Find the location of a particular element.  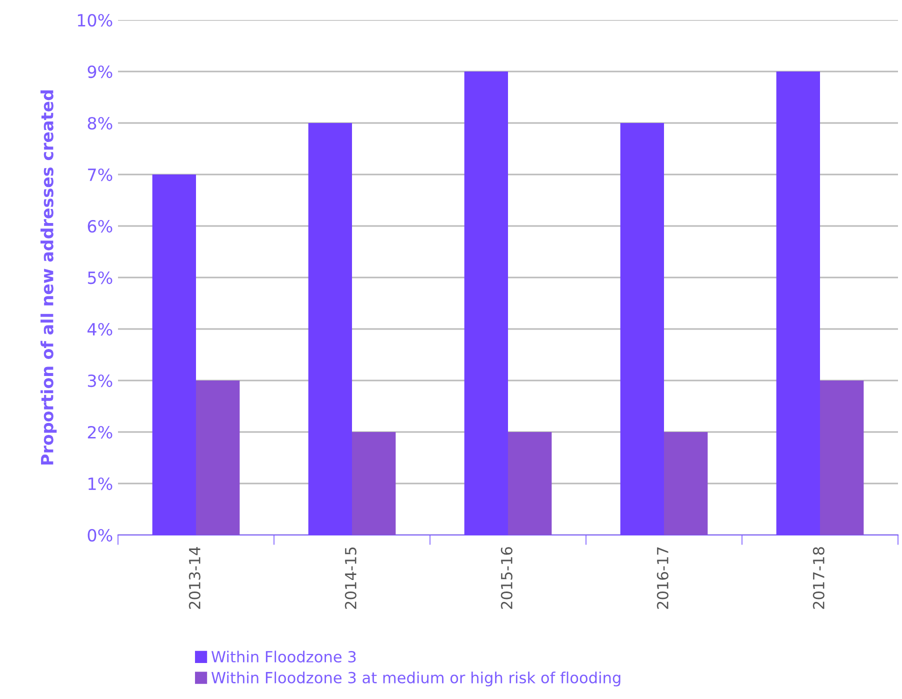

y-tick-label: 7% is located at coordinates (100, 175).